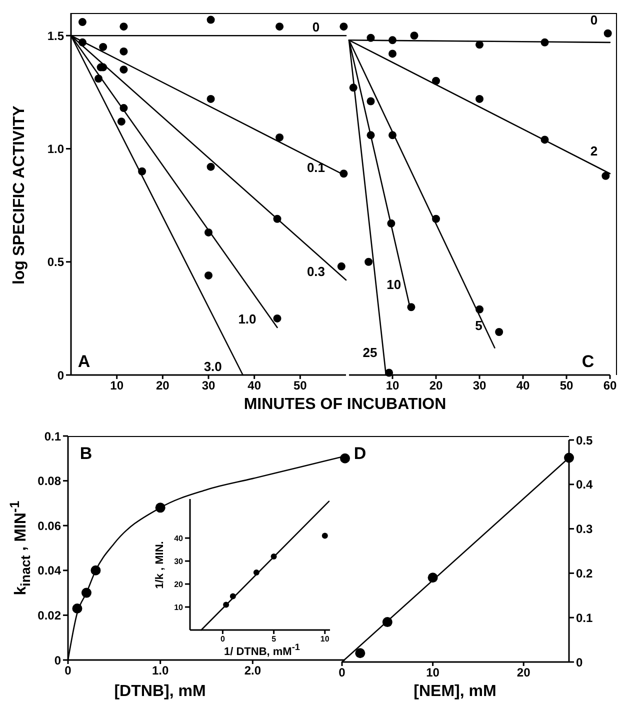 Image resolution: width=622 pixels, height=707 pixels. What do you see at coordinates (455, 692) in the screenshot?
I see `x-axis-title: [NEM], mM` at bounding box center [455, 692].